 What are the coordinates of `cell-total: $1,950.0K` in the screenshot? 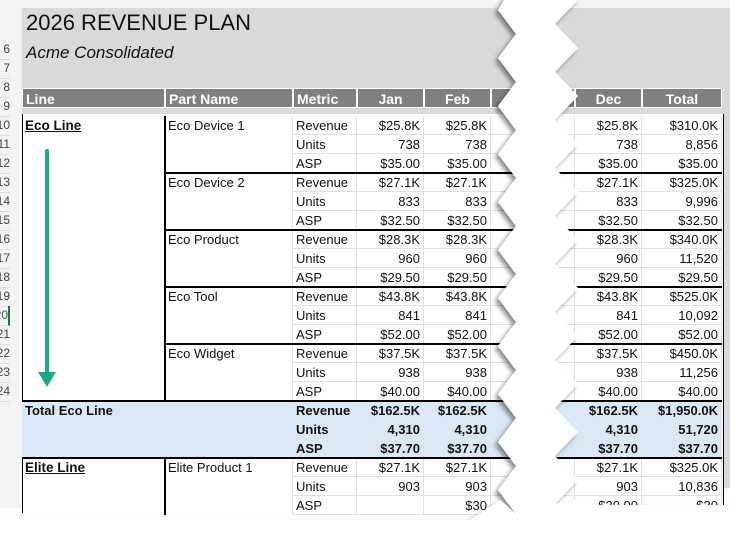 It's located at (682, 410).